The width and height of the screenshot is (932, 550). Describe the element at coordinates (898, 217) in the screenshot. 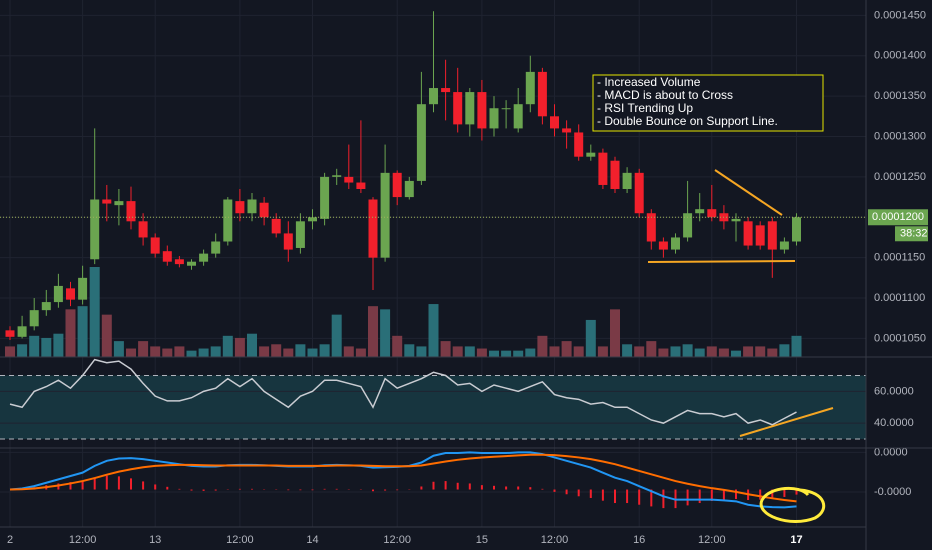

I see `last-price-label: 0.0001200` at that location.